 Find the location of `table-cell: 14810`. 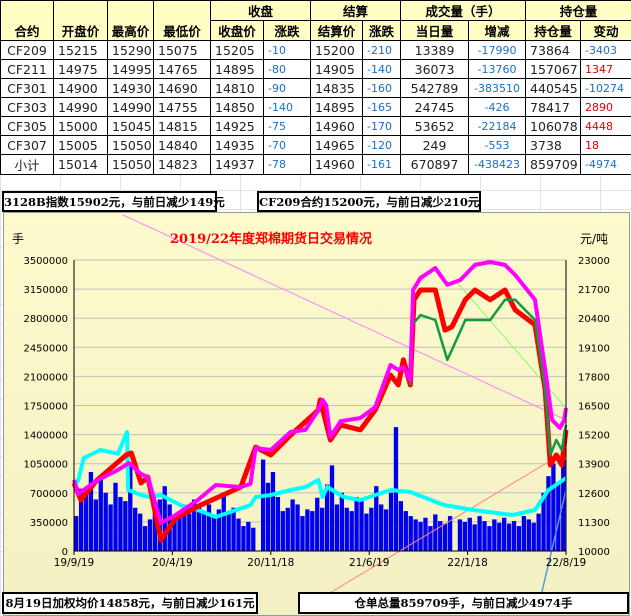

table-cell: 14810 is located at coordinates (237, 88).